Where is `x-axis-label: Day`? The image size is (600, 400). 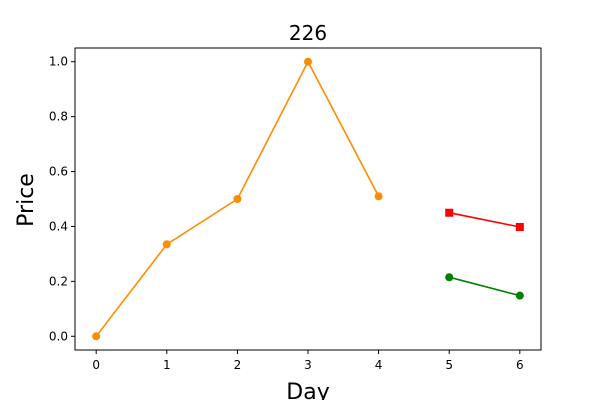
x-axis-label: Day is located at coordinates (307, 390).